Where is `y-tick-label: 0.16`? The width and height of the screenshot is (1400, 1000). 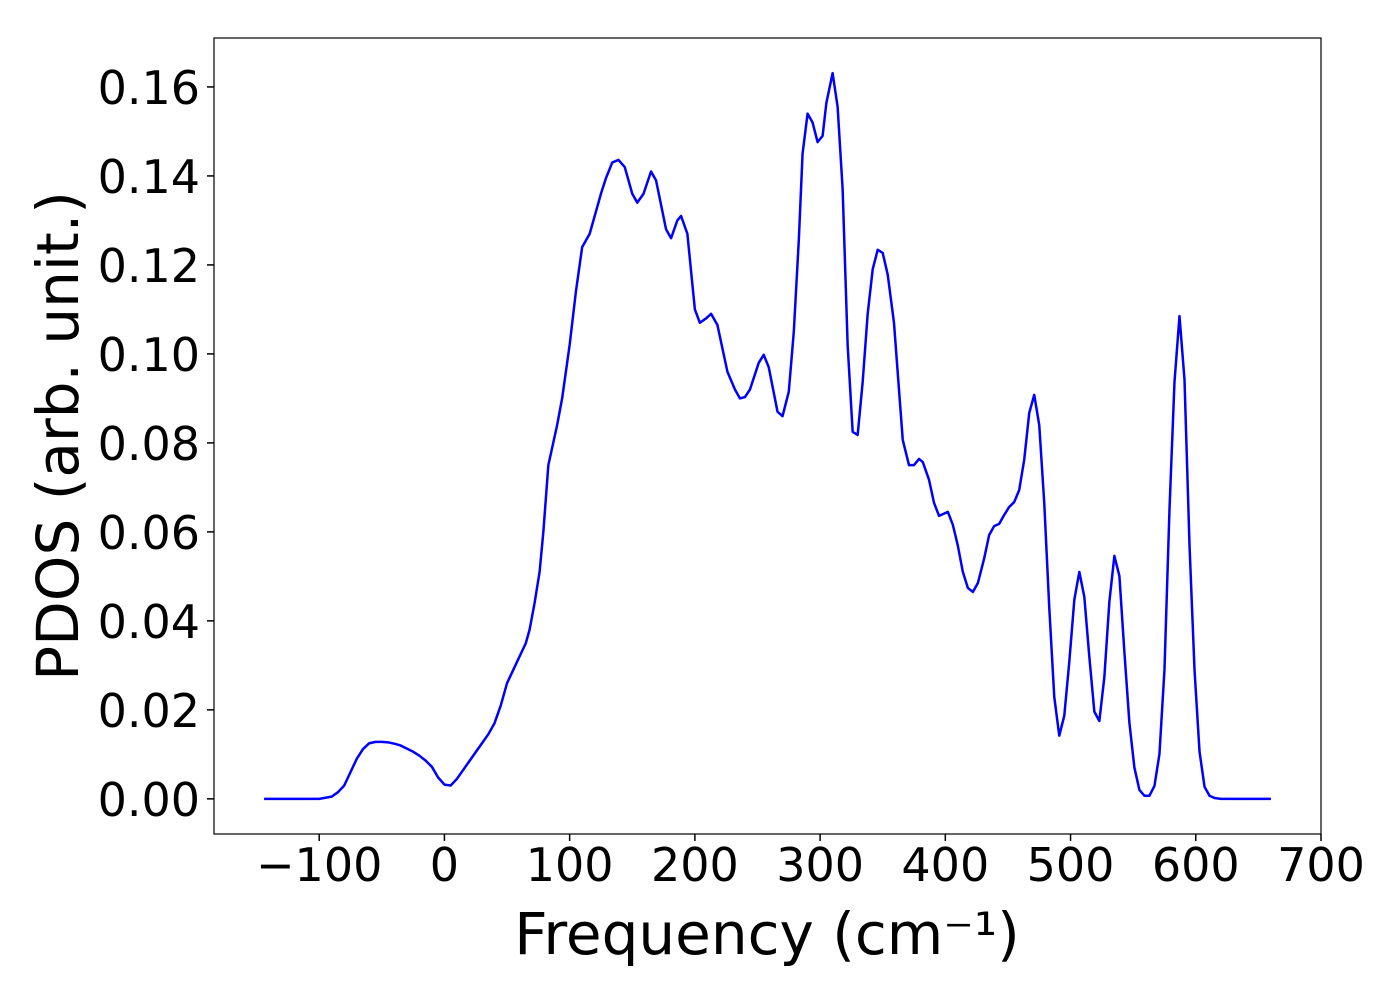
y-tick-label: 0.16 is located at coordinates (149, 88).